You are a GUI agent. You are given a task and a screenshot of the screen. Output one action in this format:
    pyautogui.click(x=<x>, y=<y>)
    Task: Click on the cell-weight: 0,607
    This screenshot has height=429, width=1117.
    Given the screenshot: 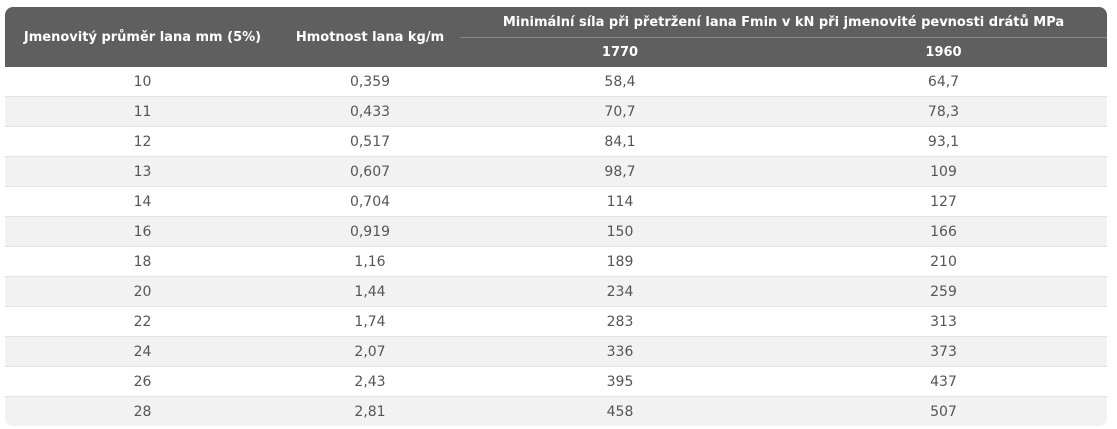 What is the action you would take?
    pyautogui.click(x=370, y=171)
    